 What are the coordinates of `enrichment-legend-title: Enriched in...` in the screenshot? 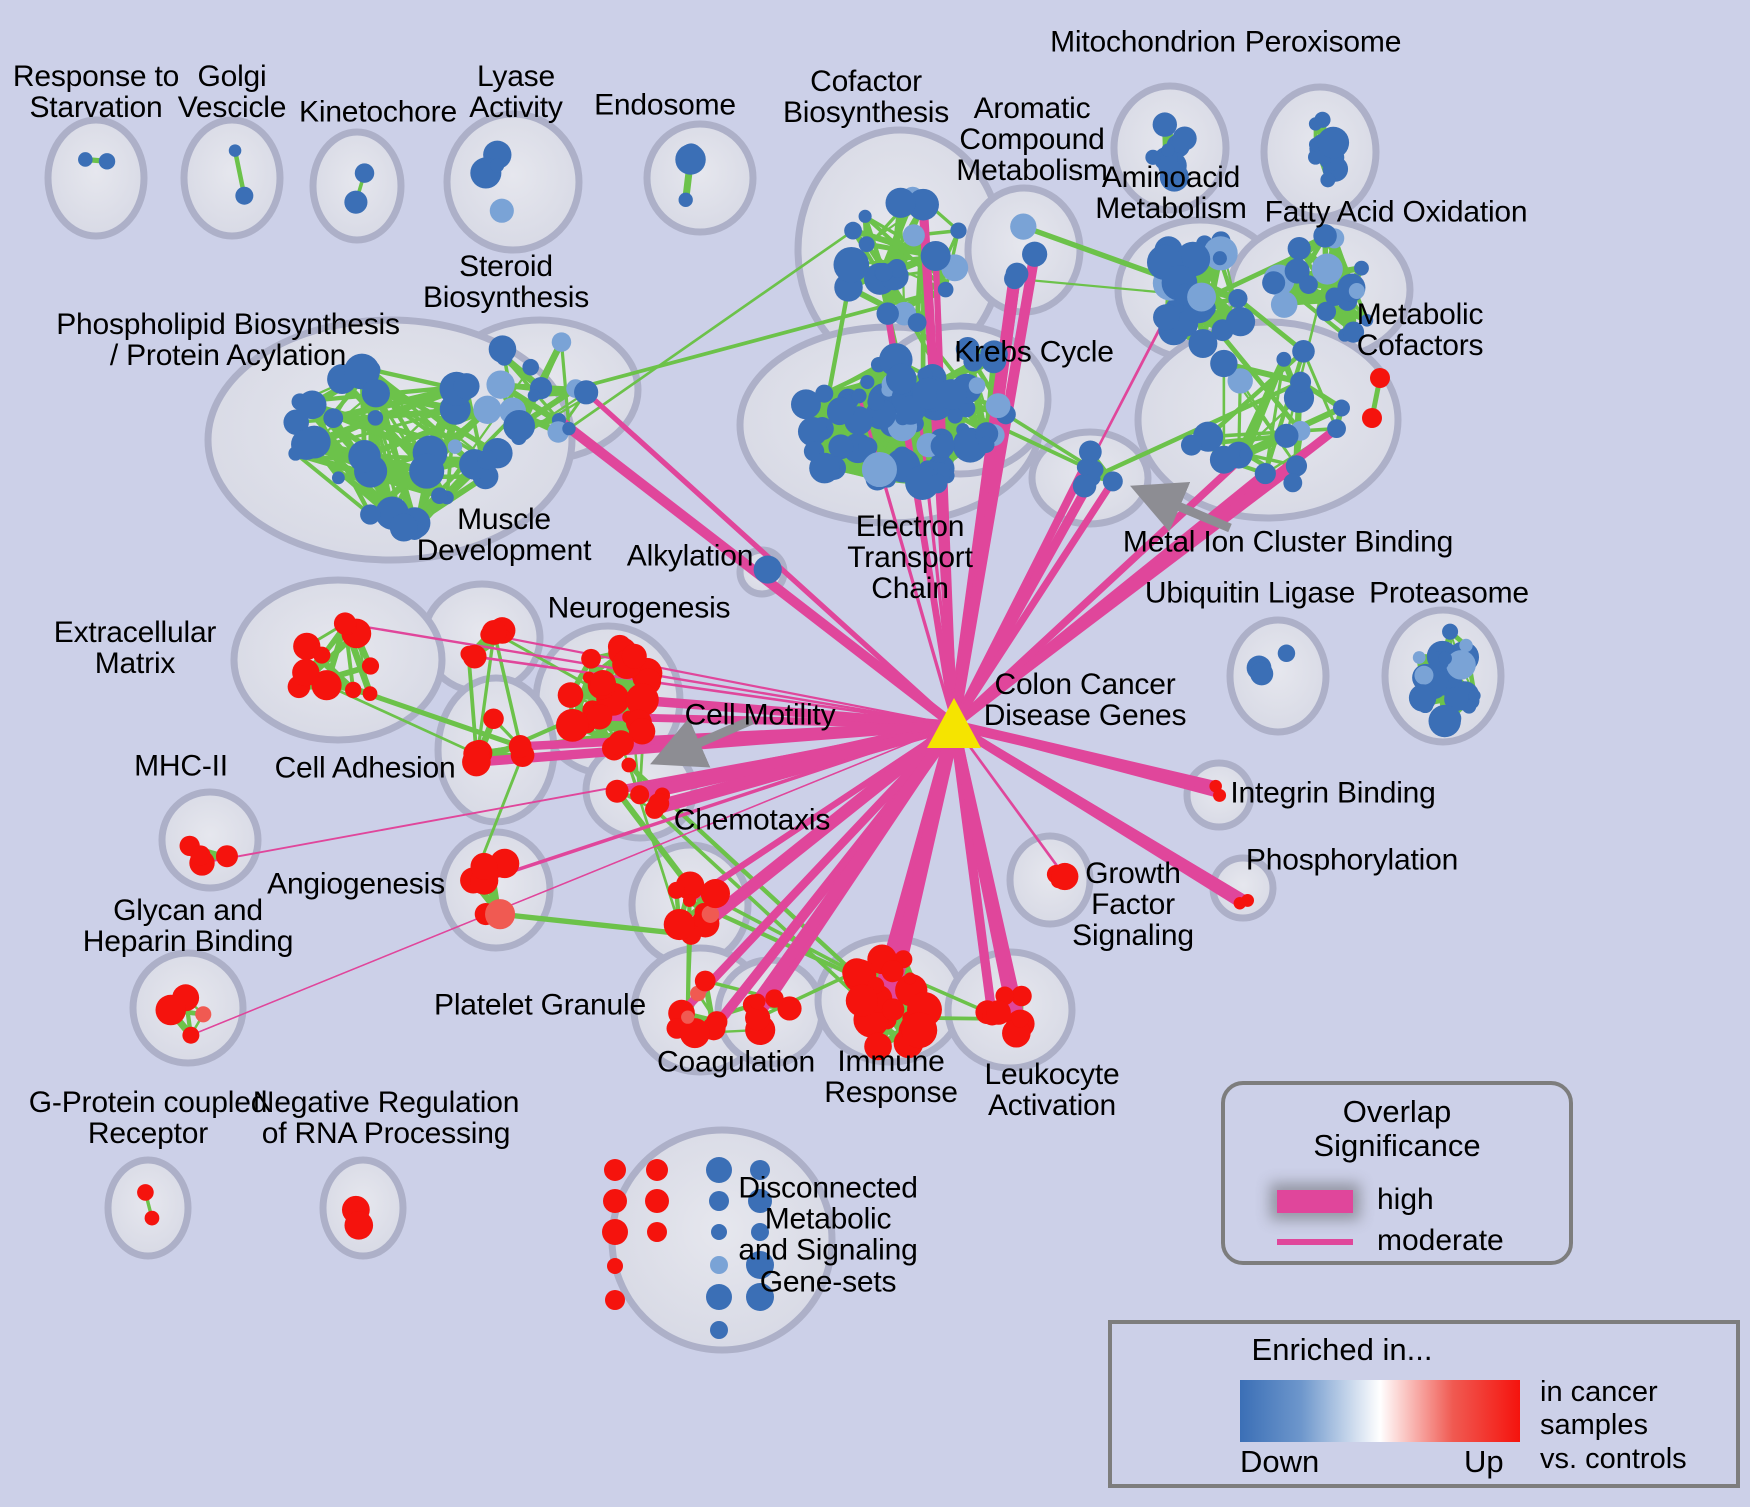 It's located at (1342, 1349).